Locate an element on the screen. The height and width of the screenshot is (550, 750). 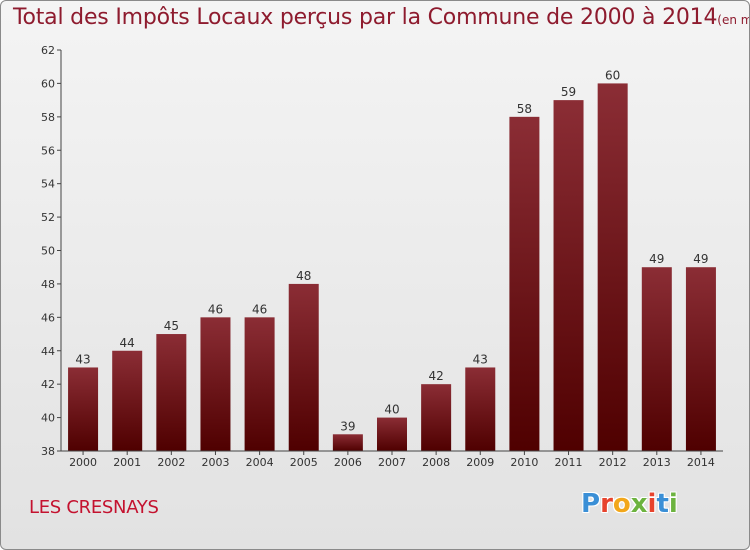
bar-2005 is located at coordinates (303, 367).